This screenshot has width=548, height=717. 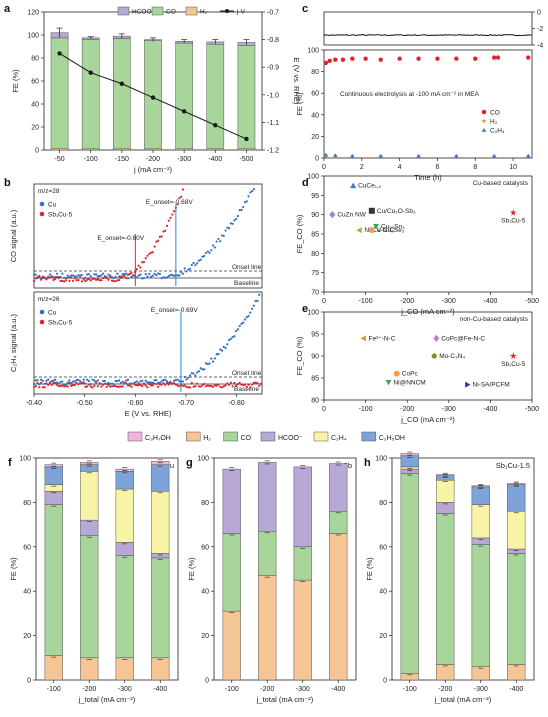 I want to click on y-tick-label-a: 20, so click(x=35, y=128).